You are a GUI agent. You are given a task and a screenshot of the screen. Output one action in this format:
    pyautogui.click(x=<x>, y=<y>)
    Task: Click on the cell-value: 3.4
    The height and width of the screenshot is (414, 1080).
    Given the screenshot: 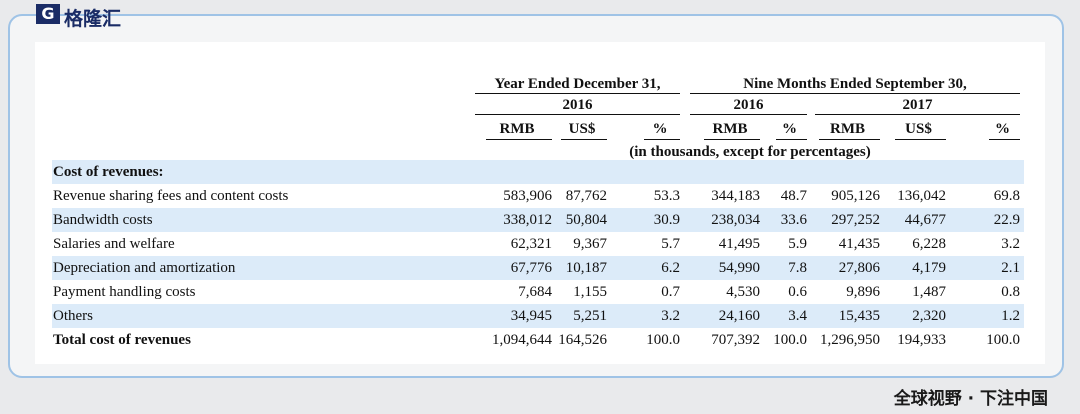 What is the action you would take?
    pyautogui.click(x=797, y=316)
    